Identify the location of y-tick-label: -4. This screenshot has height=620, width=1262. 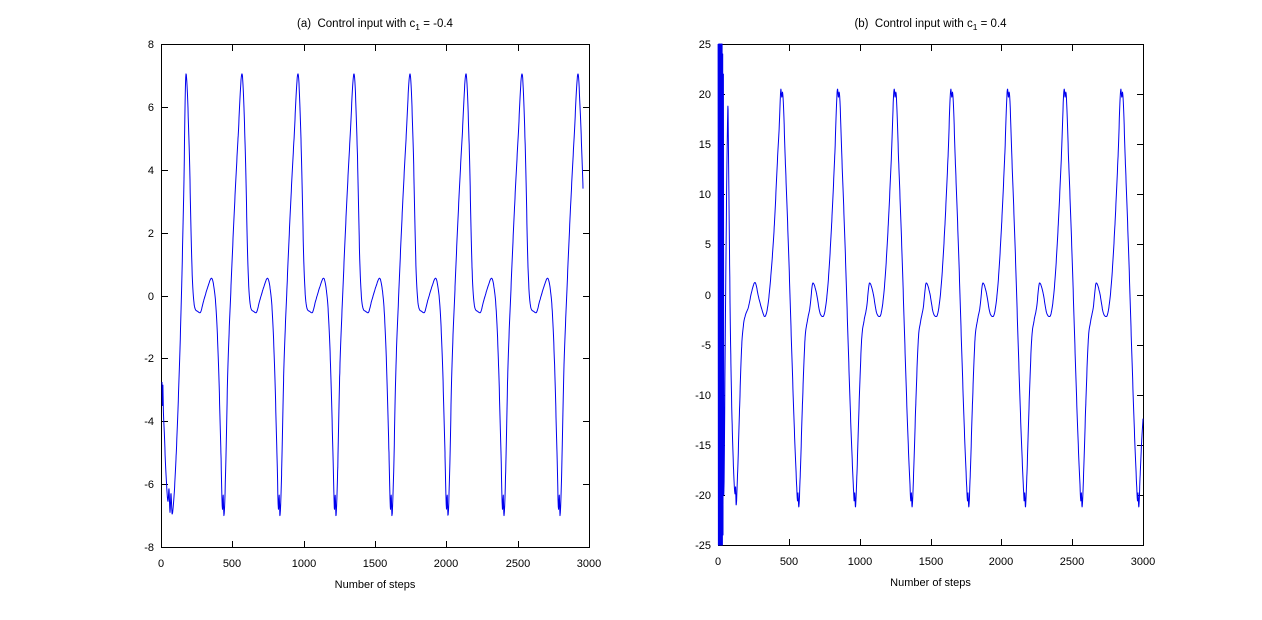
(149, 422).